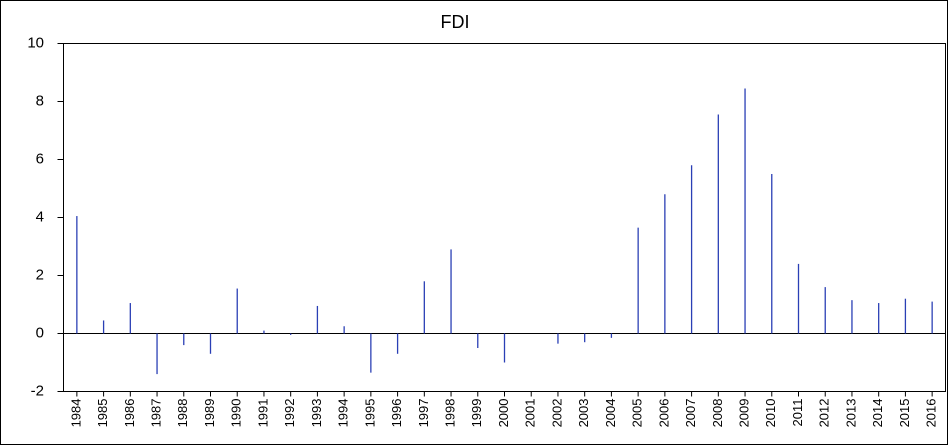 Image resolution: width=948 pixels, height=445 pixels. What do you see at coordinates (931, 413) in the screenshot?
I see `x-tick-label: 2016` at bounding box center [931, 413].